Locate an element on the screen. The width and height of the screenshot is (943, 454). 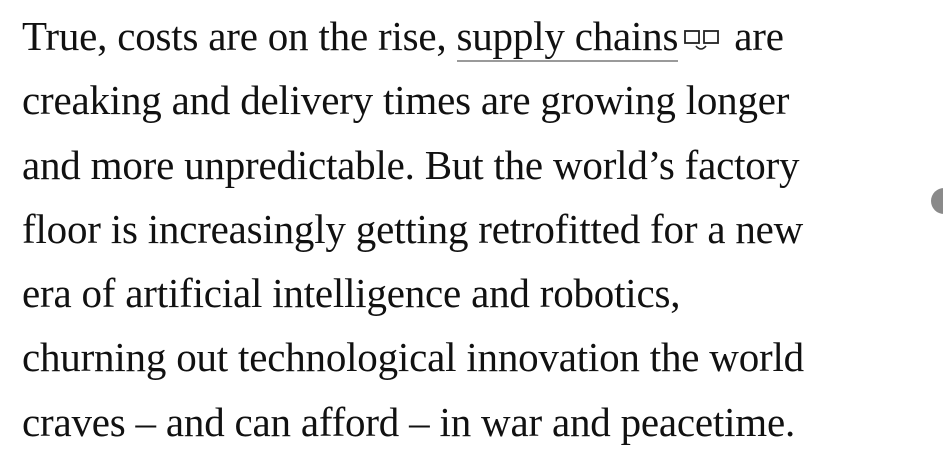
scroll-handle is located at coordinates (937, 201).